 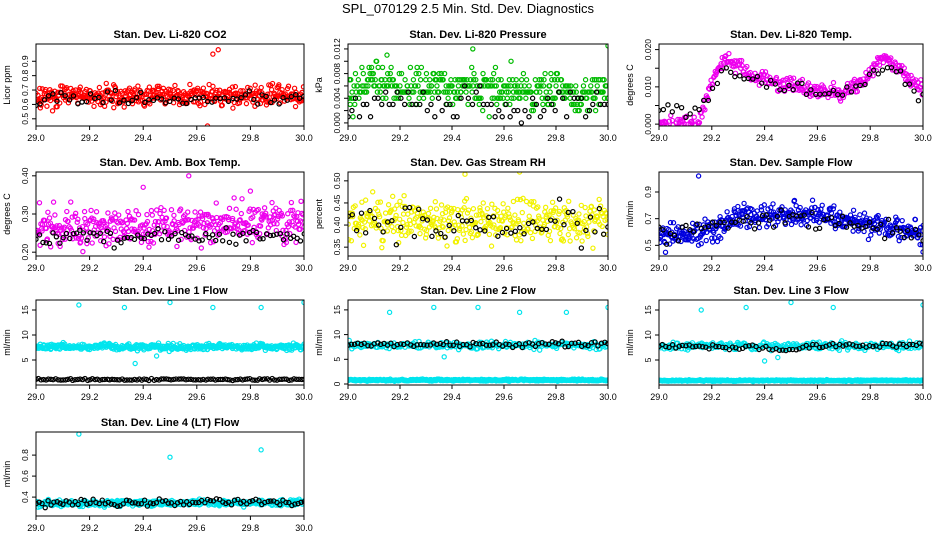 I want to click on y-axis-label: degrees C, so click(x=7, y=214).